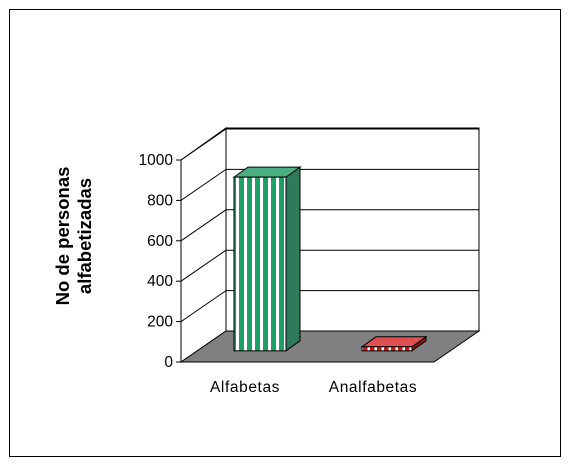 This screenshot has width=574, height=470. Describe the element at coordinates (245, 387) in the screenshot. I see `x-category-label: Alfabetas` at that location.